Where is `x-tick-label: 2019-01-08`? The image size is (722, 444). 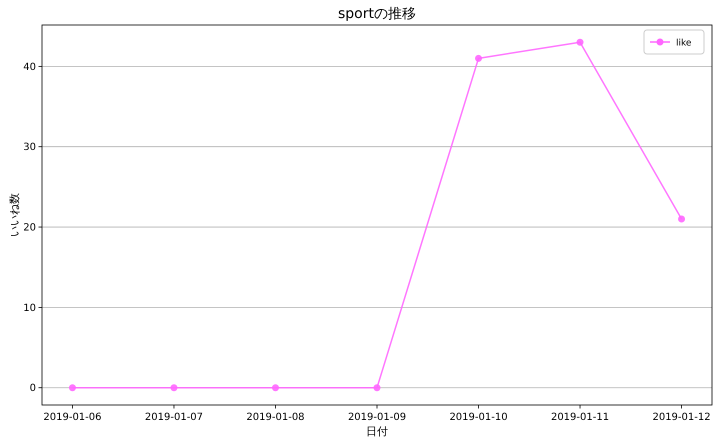 x-tick-label: 2019-01-08 is located at coordinates (275, 417).